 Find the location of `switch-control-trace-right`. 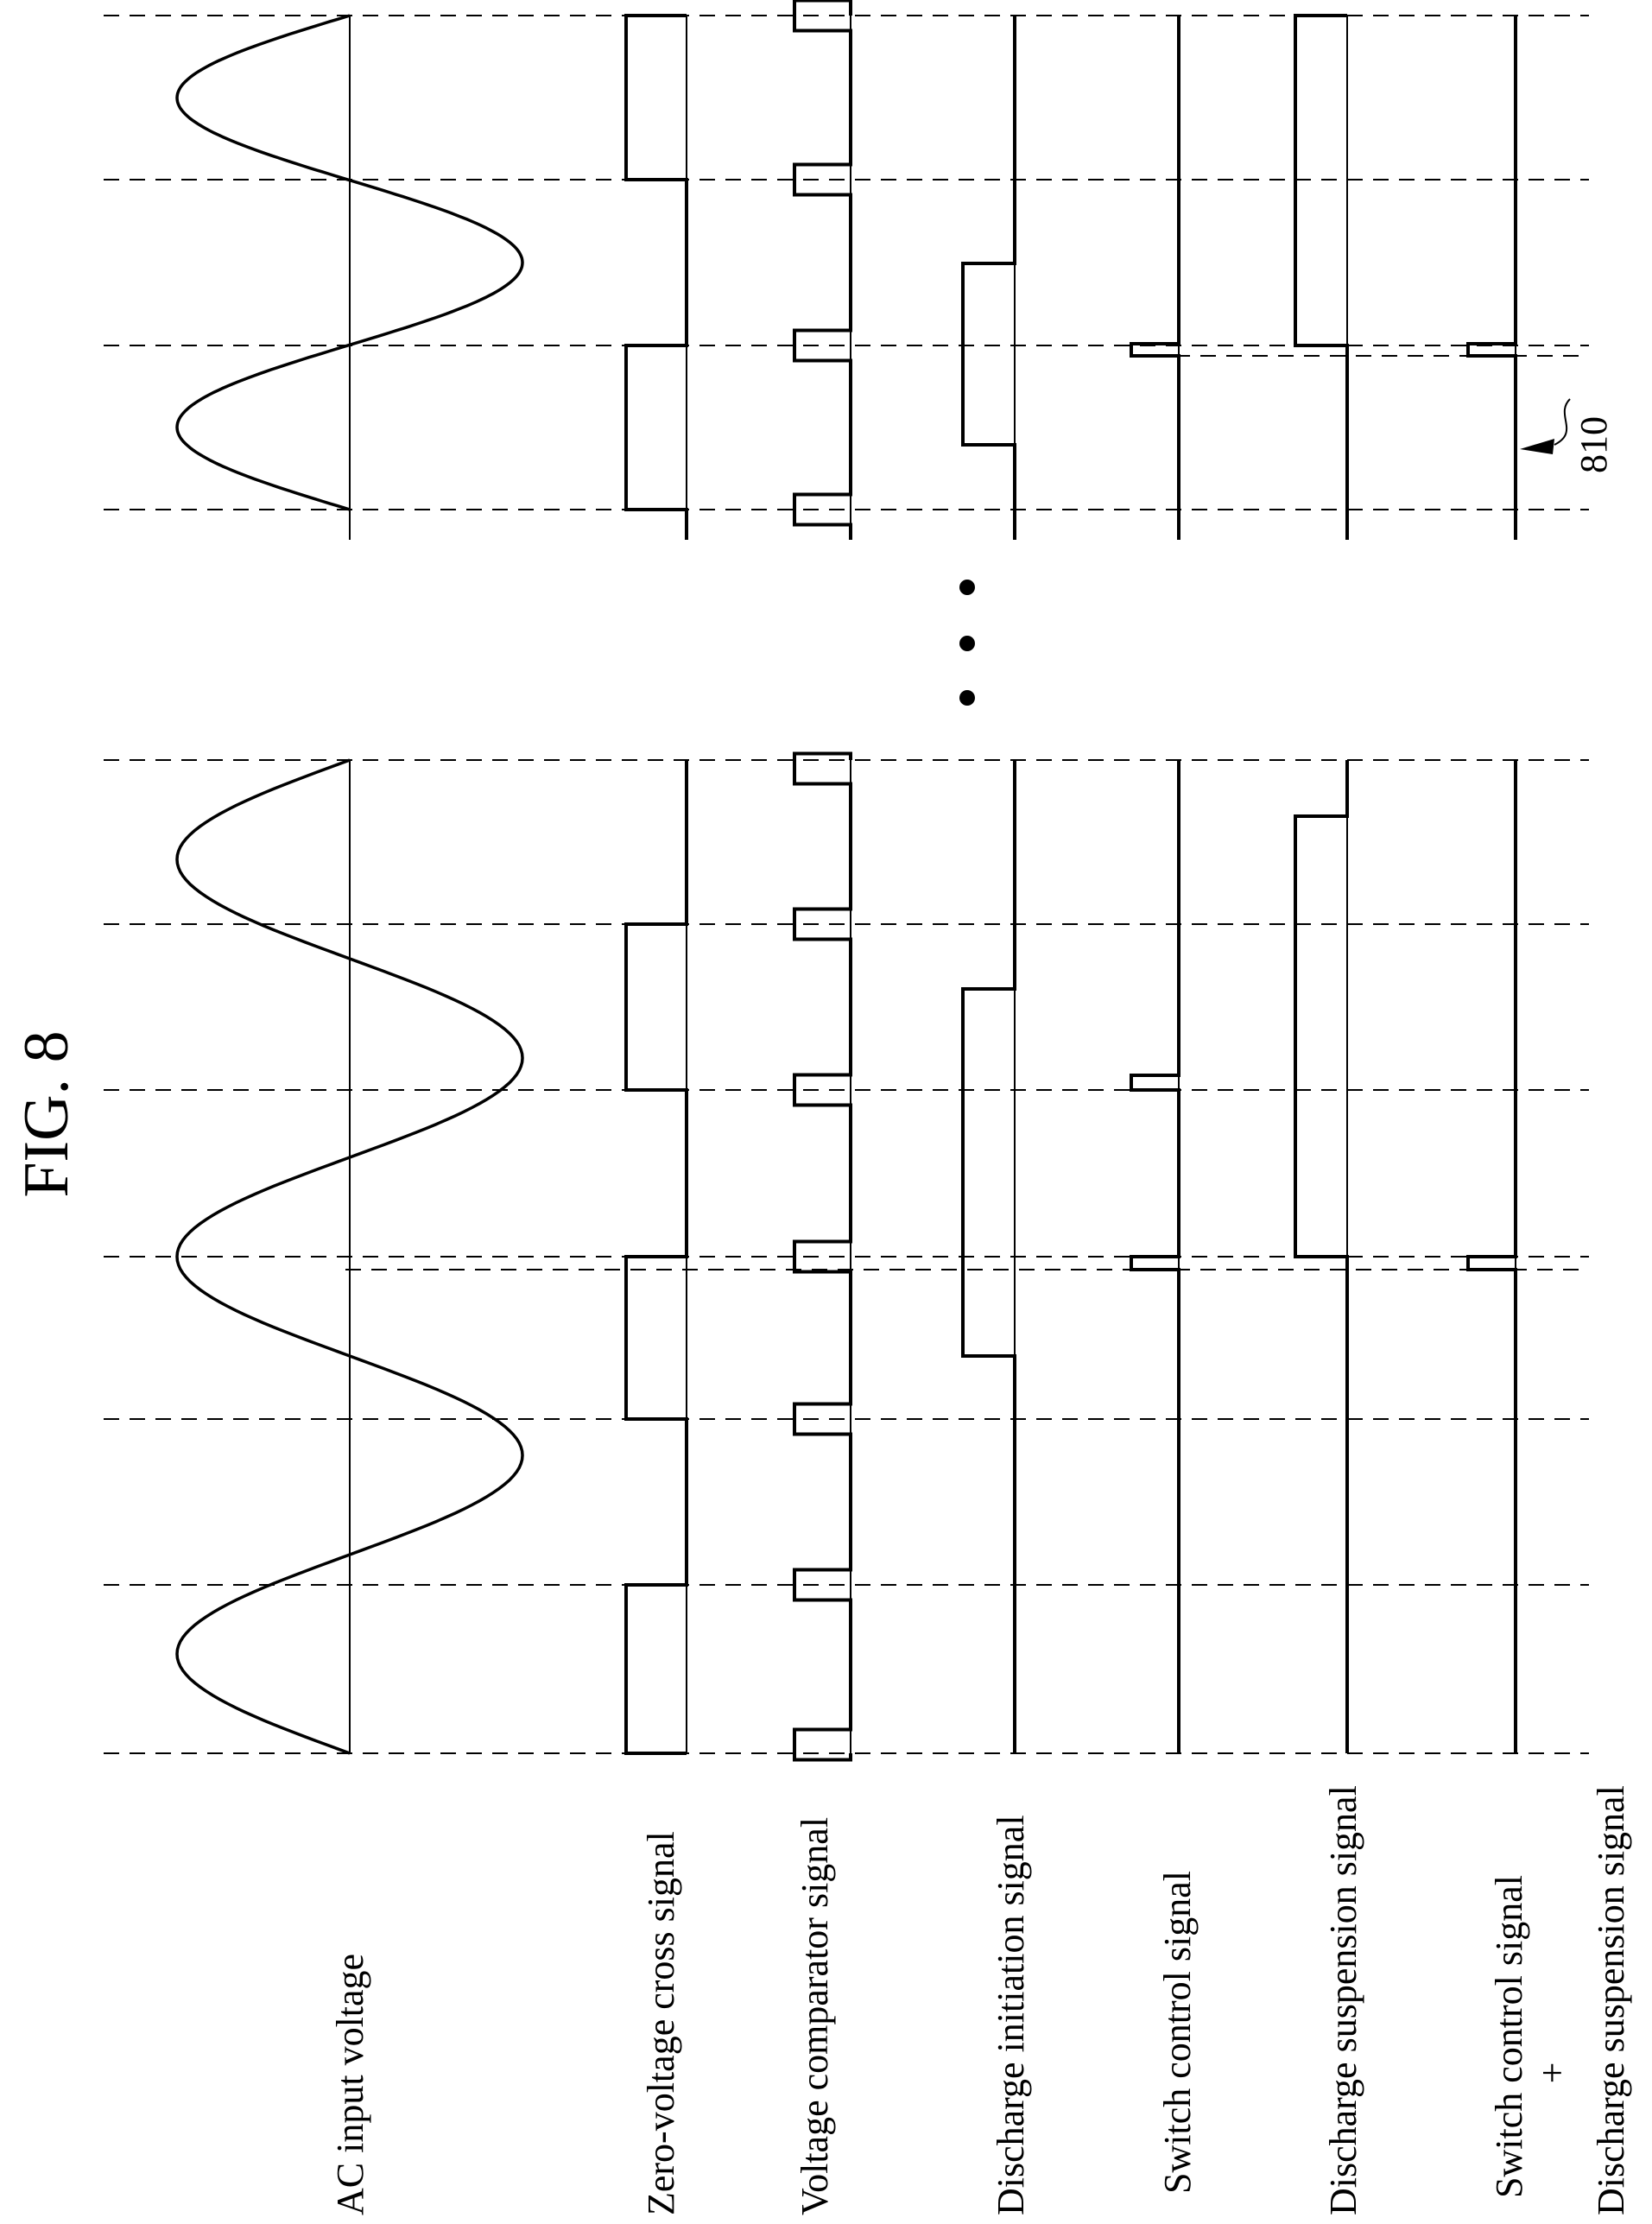

switch-control-trace-right is located at coordinates (1155, 278).